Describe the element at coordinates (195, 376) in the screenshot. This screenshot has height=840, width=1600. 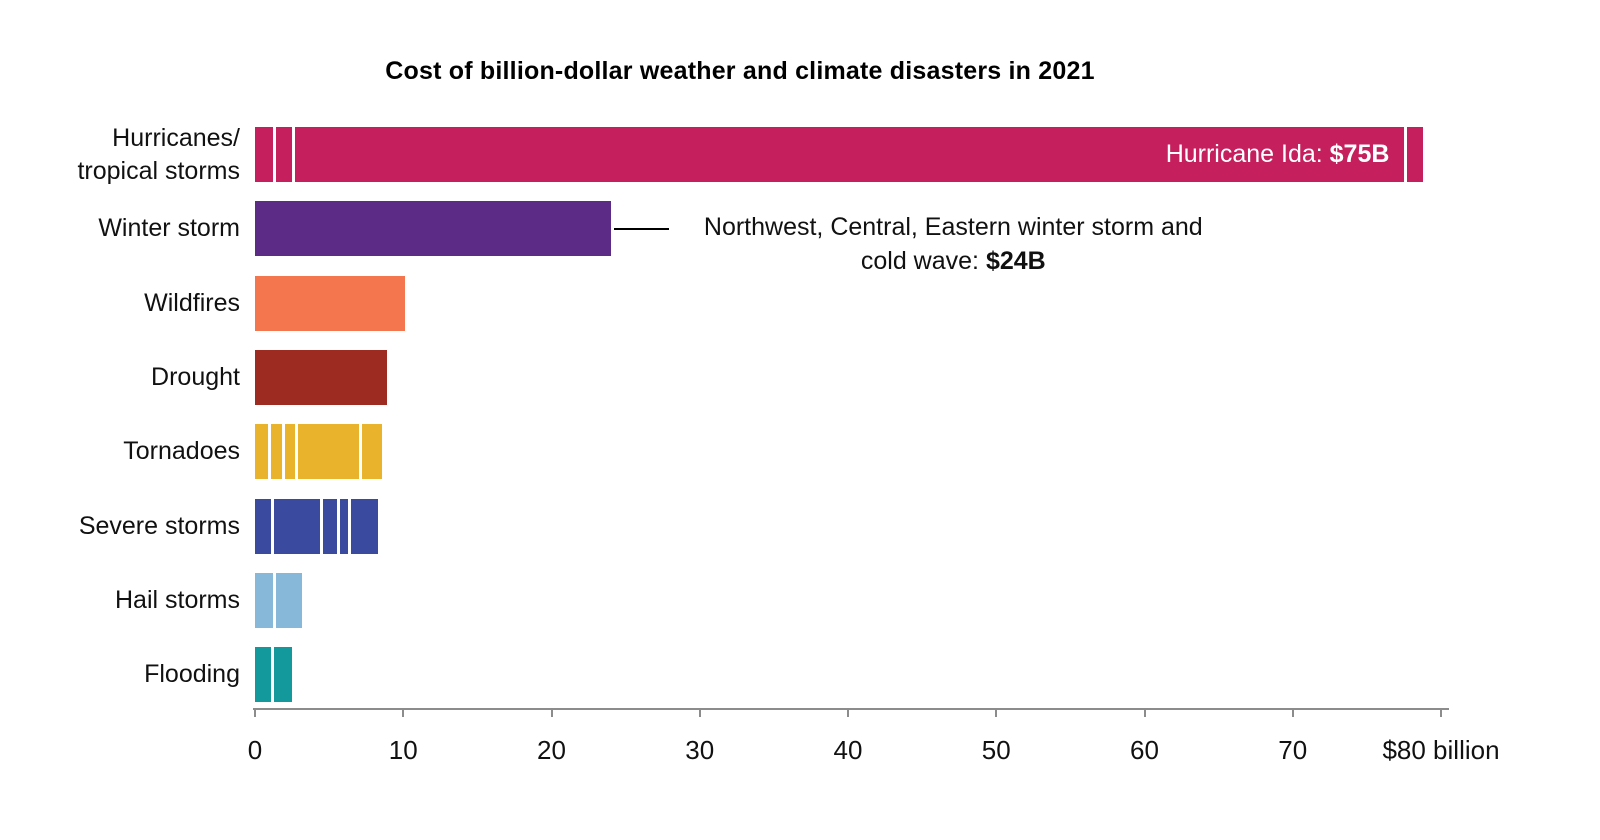
I see `category-label-drought: Drought` at that location.